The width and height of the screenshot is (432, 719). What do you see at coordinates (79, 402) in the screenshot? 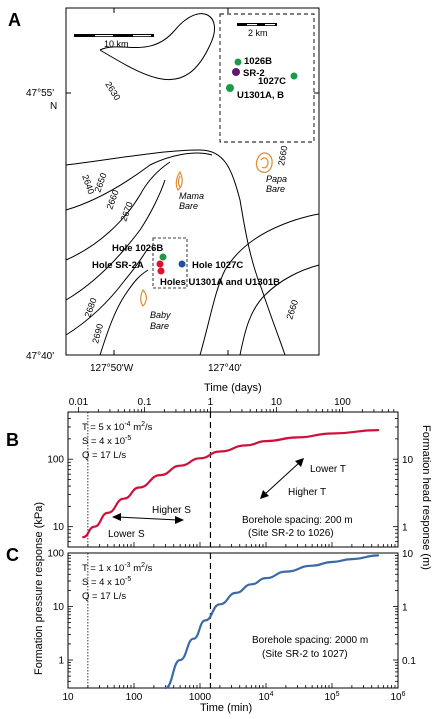
I see `top-x-tick-label: 0.01` at bounding box center [79, 402].